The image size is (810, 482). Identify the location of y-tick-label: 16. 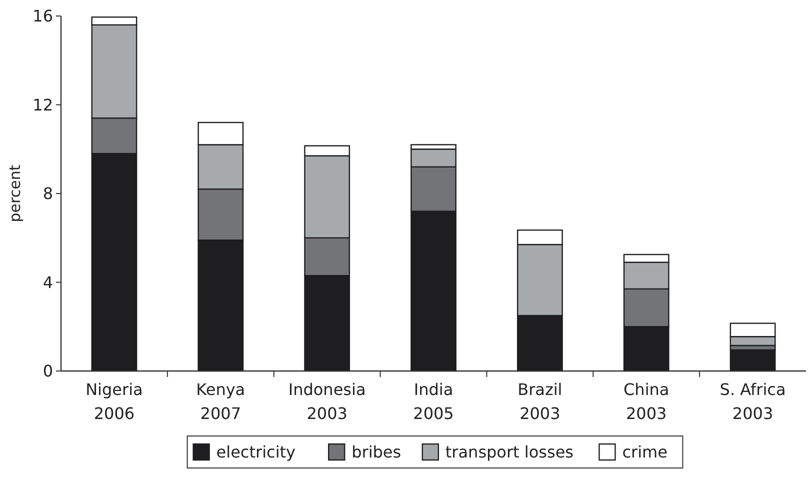
(42, 16).